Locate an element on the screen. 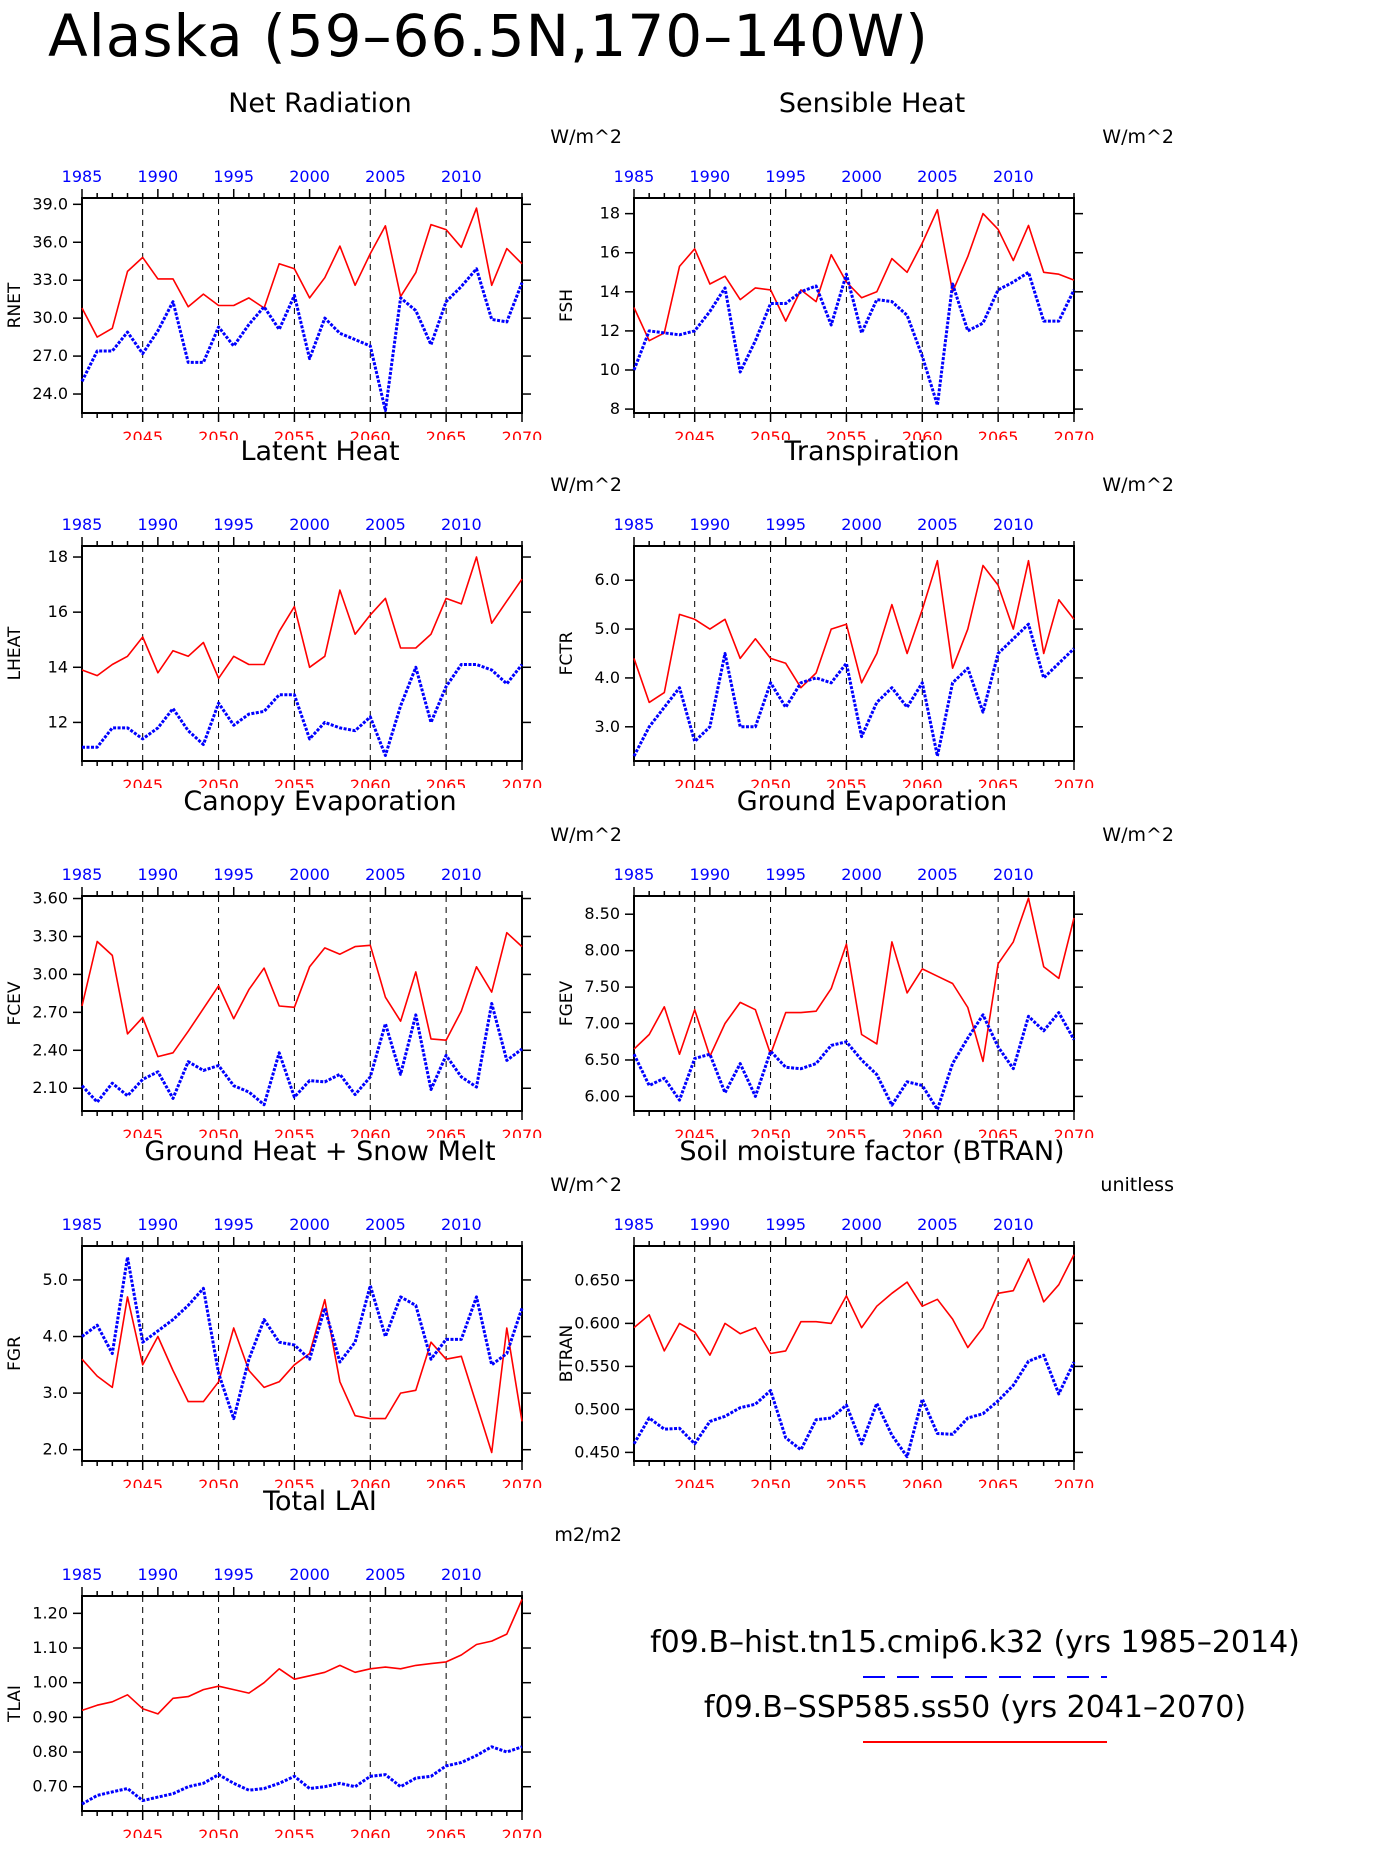 Image resolution: width=1373 pixels, height=1849 pixels. y-axis-label: TLAI is located at coordinates (15, 1704).